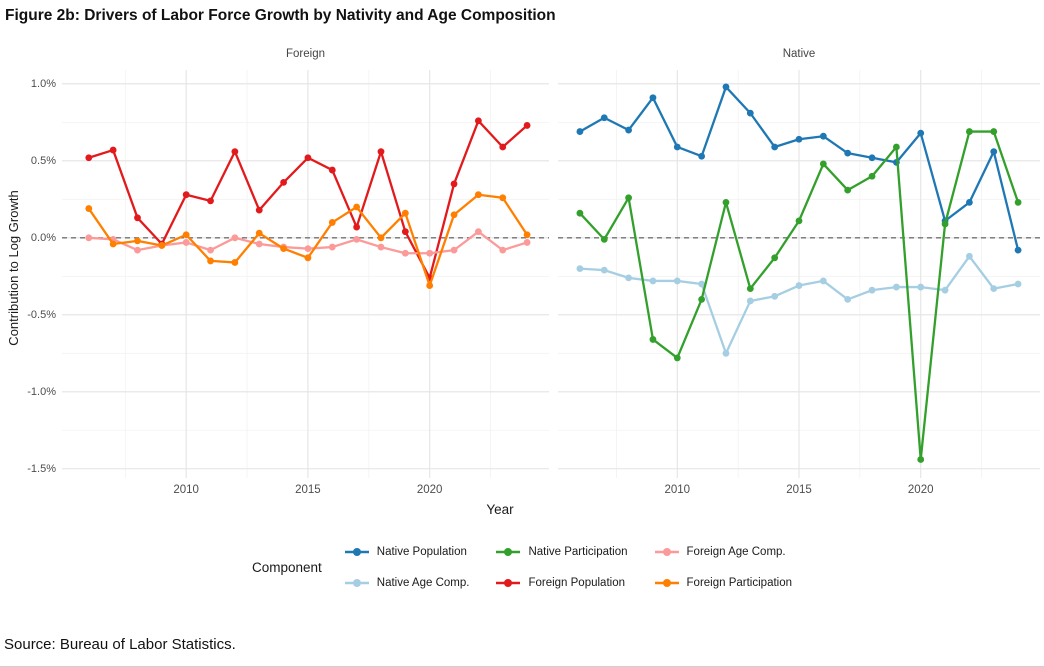 This screenshot has width=1044, height=667. Describe the element at coordinates (423, 583) in the screenshot. I see `legend-label: Native Age Comp.` at that location.